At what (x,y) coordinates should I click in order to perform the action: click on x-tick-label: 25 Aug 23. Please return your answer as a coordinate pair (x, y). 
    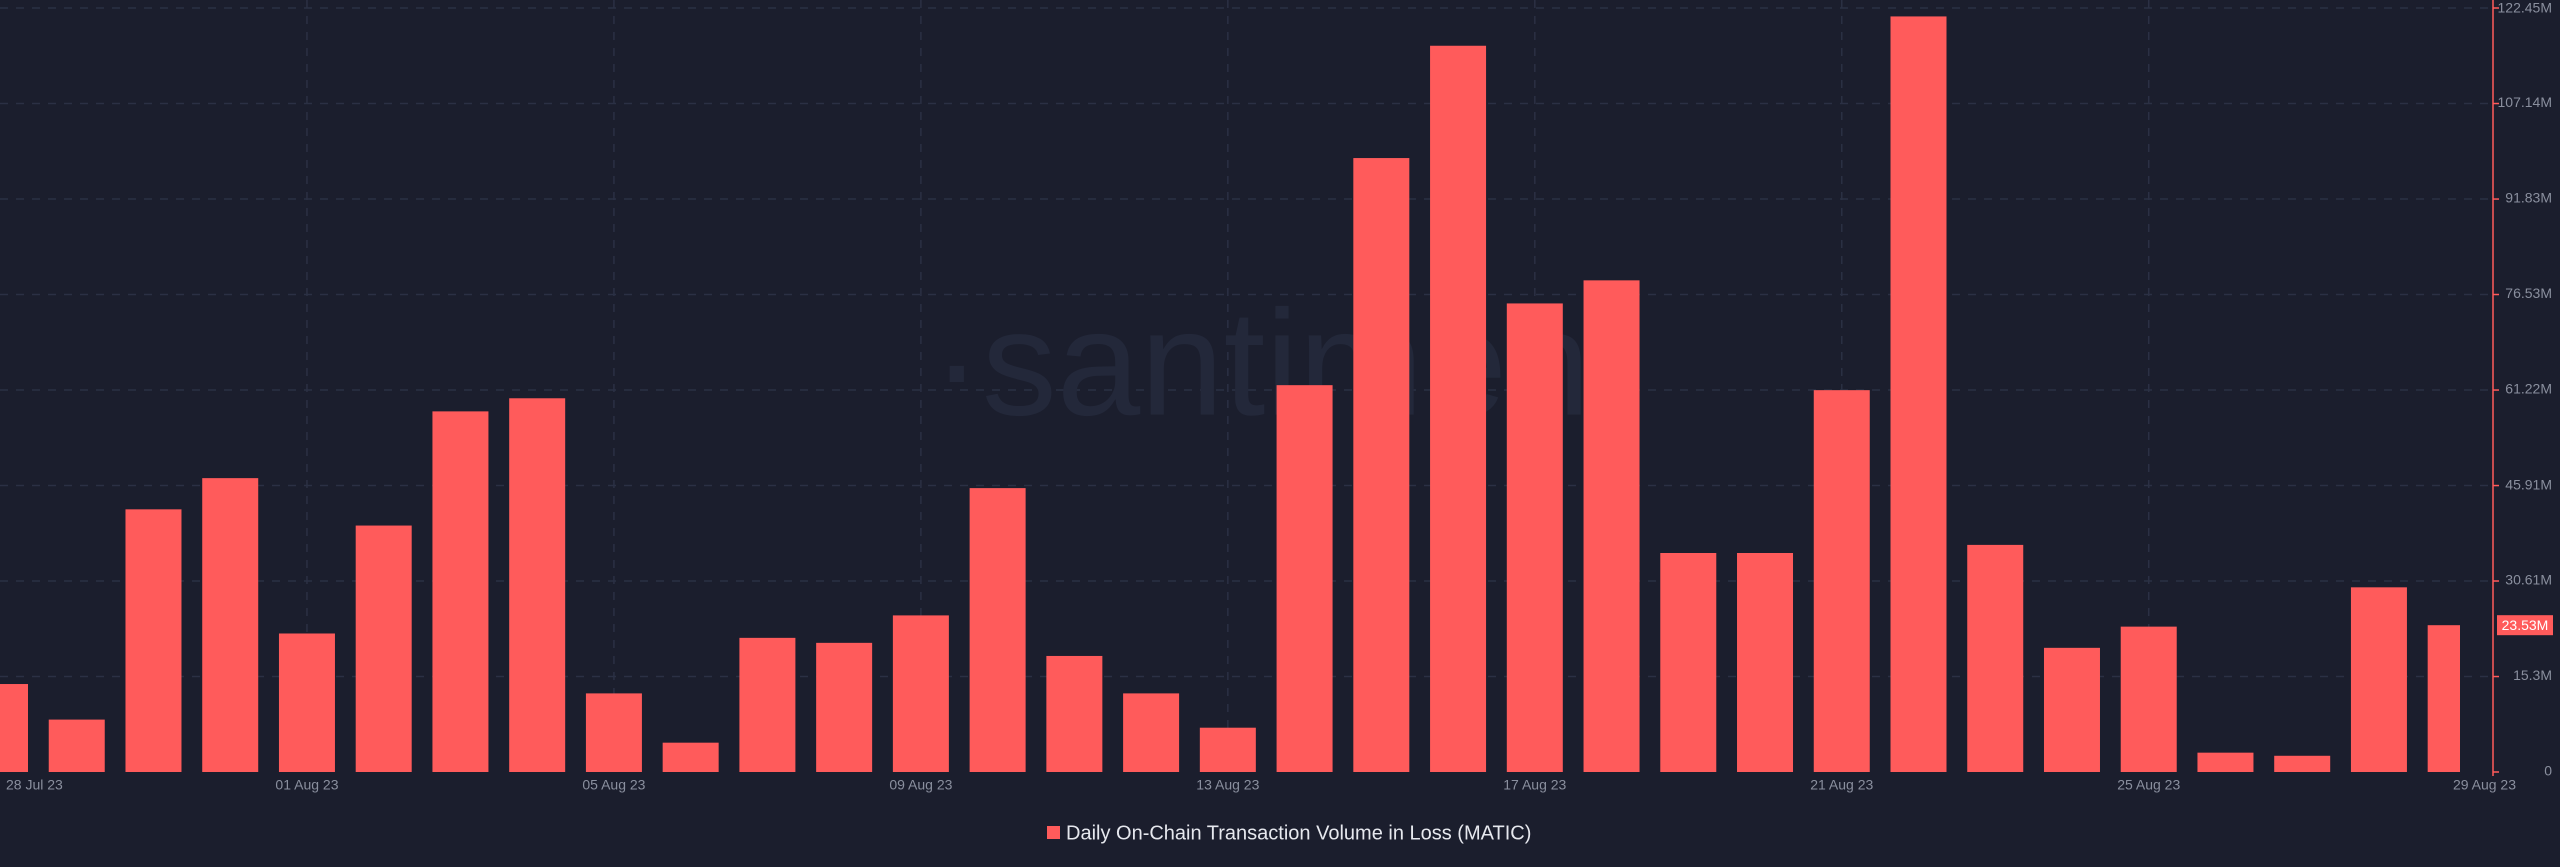
    Looking at the image, I should click on (2148, 785).